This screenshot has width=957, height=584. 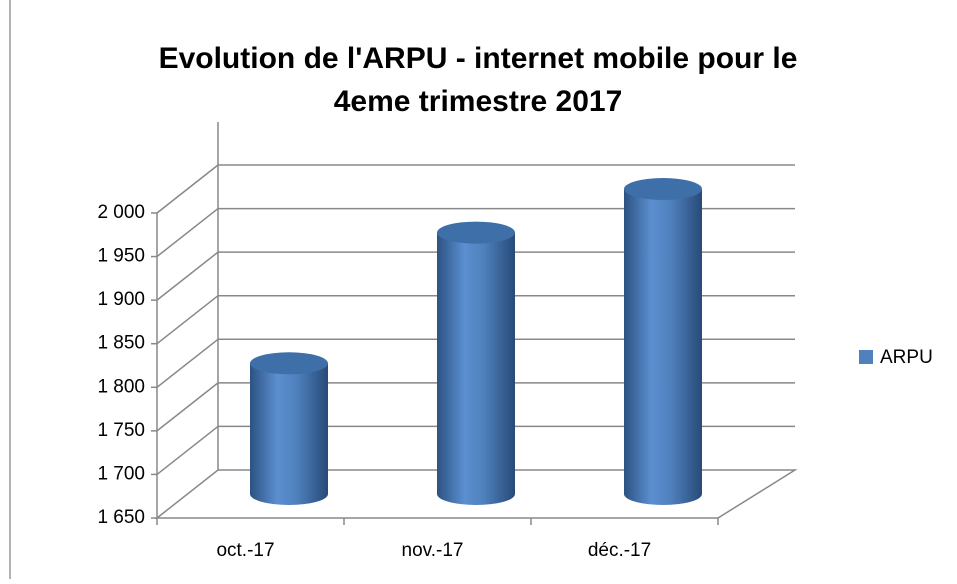 I want to click on y-tick-label: 1 750, so click(x=121, y=430).